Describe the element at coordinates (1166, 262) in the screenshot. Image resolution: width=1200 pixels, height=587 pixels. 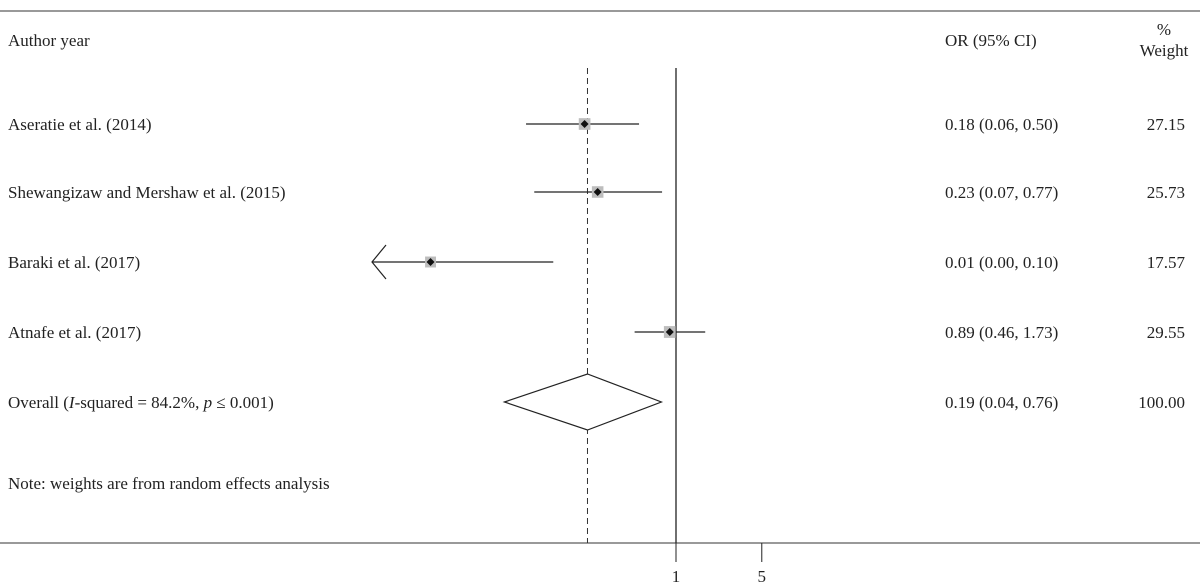
I see `study-weight: 17.57` at that location.